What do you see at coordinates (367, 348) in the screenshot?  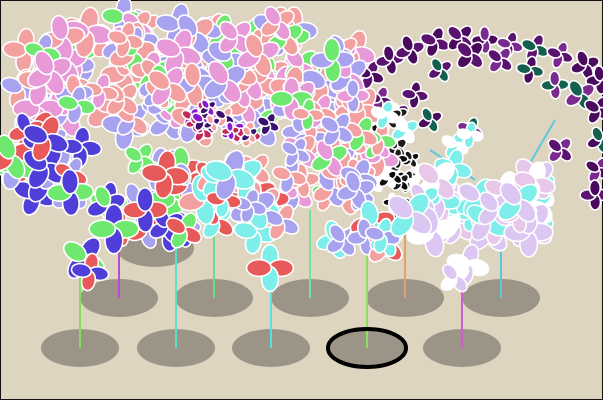 I see `selected-plot-ring` at bounding box center [367, 348].